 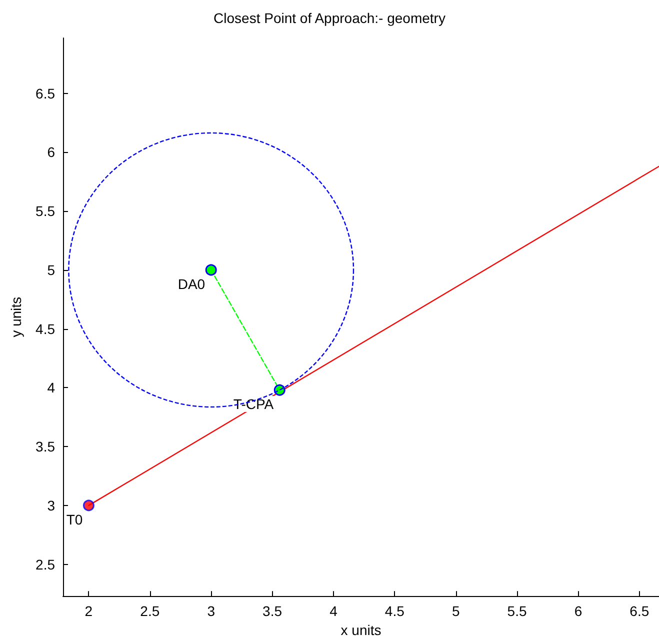 What do you see at coordinates (46, 93) in the screenshot?
I see `y-tick-label: 6.5` at bounding box center [46, 93].